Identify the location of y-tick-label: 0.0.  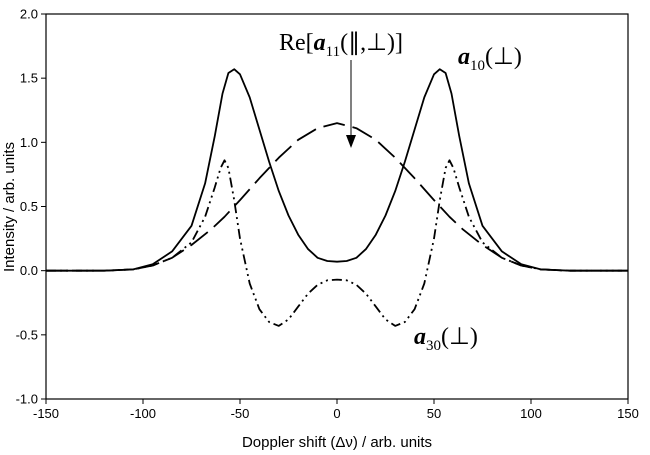
(29, 270).